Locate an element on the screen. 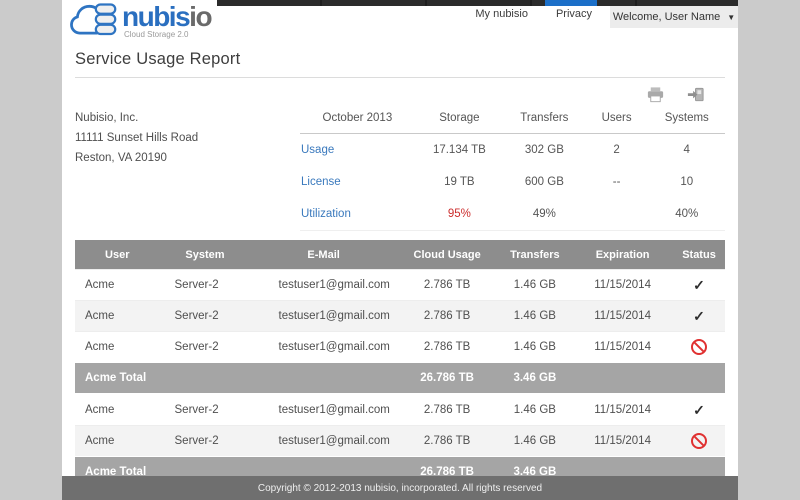  brand-logo: nubisio Cloud Storage 2.0 is located at coordinates (141, 24).